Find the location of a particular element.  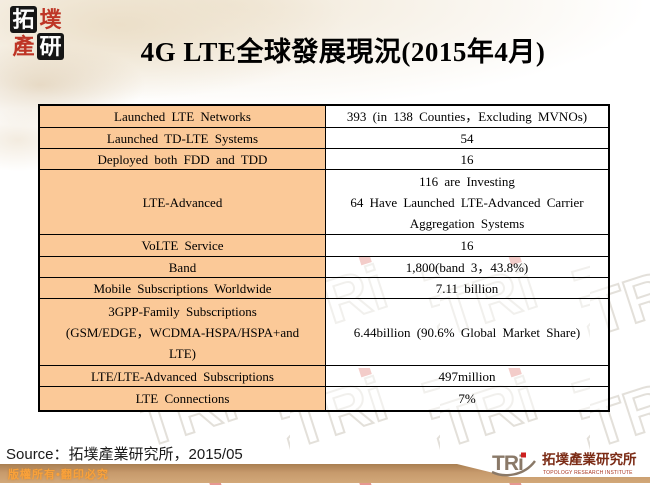

table-row: VoLTE Service 16 is located at coordinates (324, 246).